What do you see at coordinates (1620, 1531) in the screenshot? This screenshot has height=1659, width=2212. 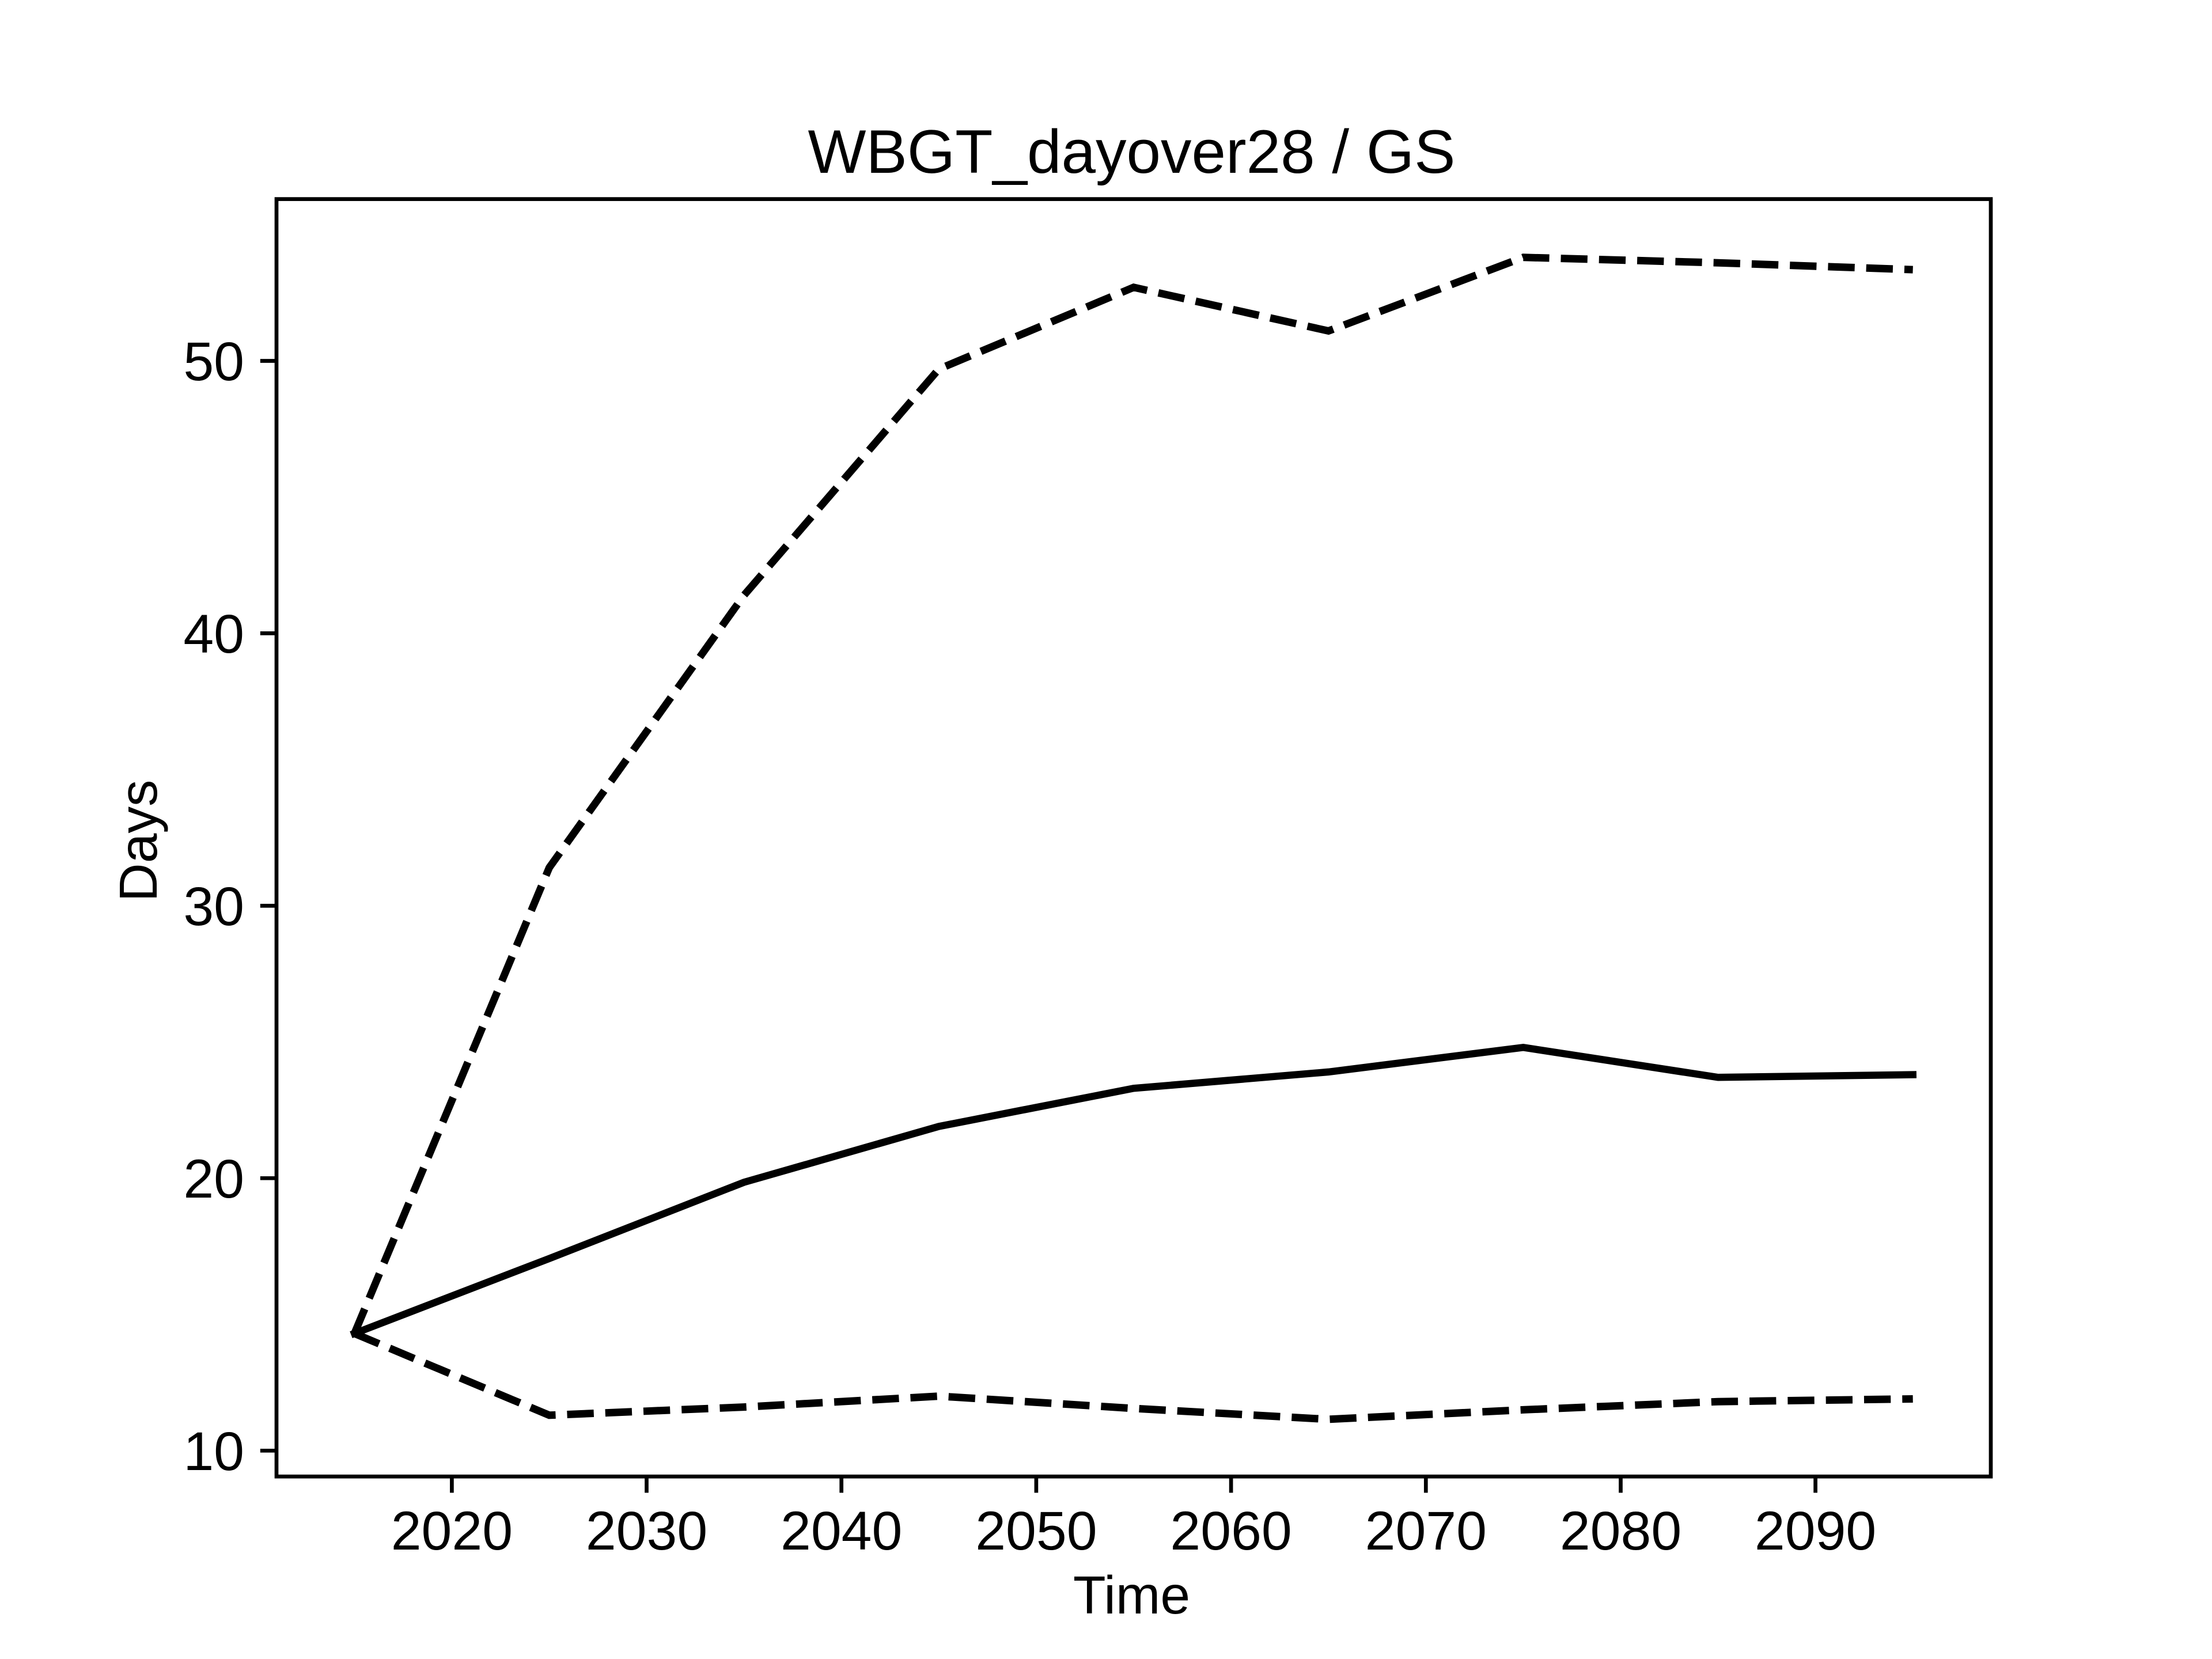 I see `svg-text: 2080` at bounding box center [1620, 1531].